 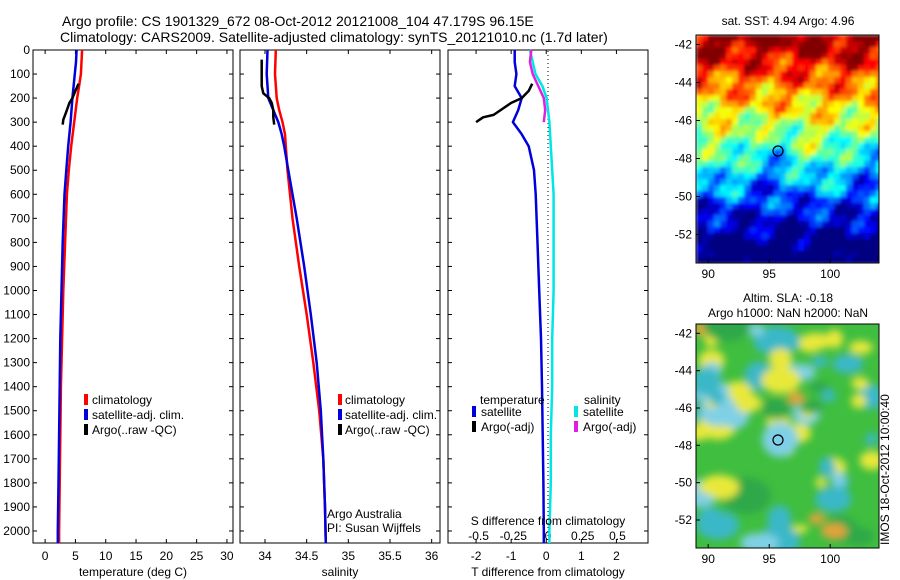 I want to click on x-tick-label: 20, so click(x=167, y=556).